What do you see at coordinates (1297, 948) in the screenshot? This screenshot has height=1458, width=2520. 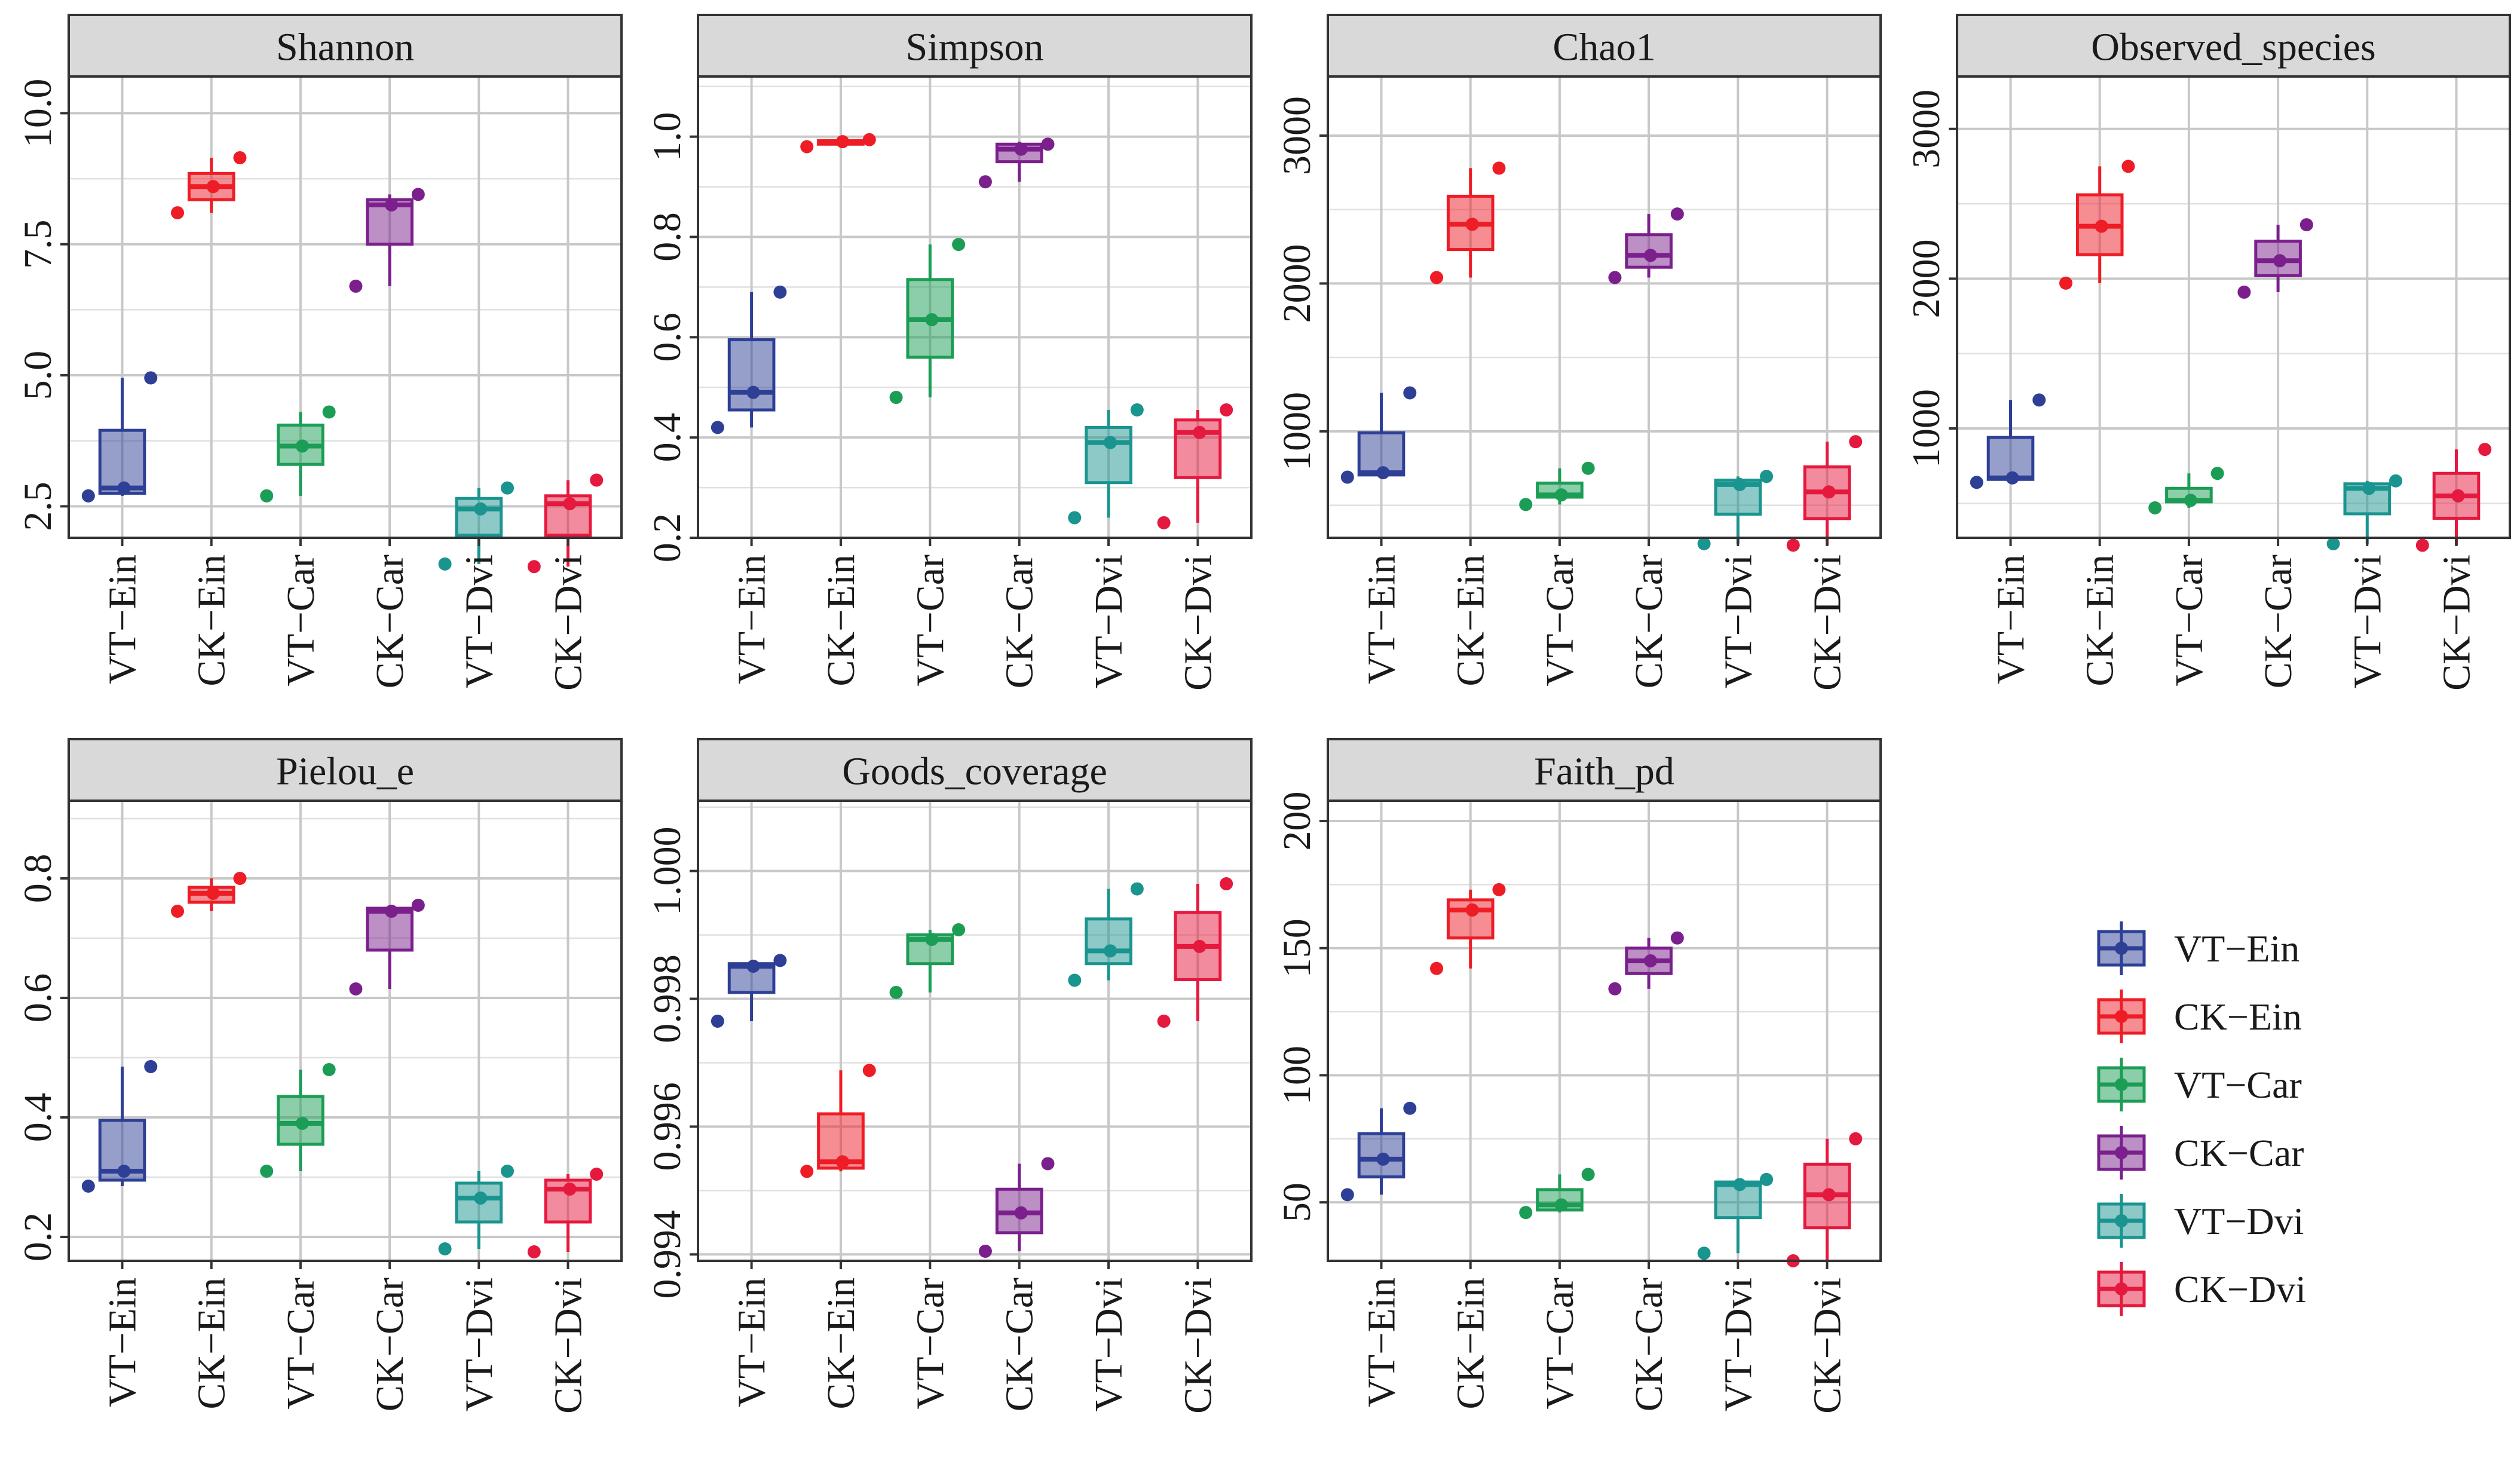 I see `y-tick-label: 150` at bounding box center [1297, 948].